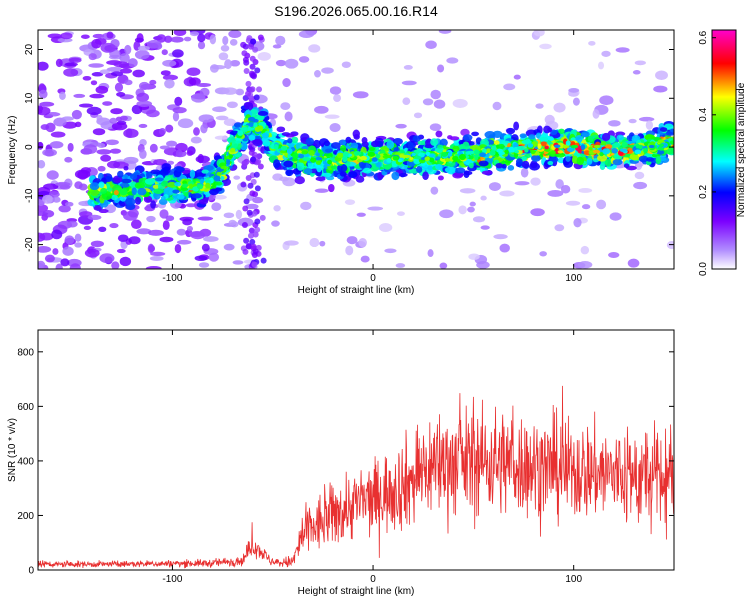  What do you see at coordinates (573, 579) in the screenshot?
I see `x-tick-label: 100` at bounding box center [573, 579].